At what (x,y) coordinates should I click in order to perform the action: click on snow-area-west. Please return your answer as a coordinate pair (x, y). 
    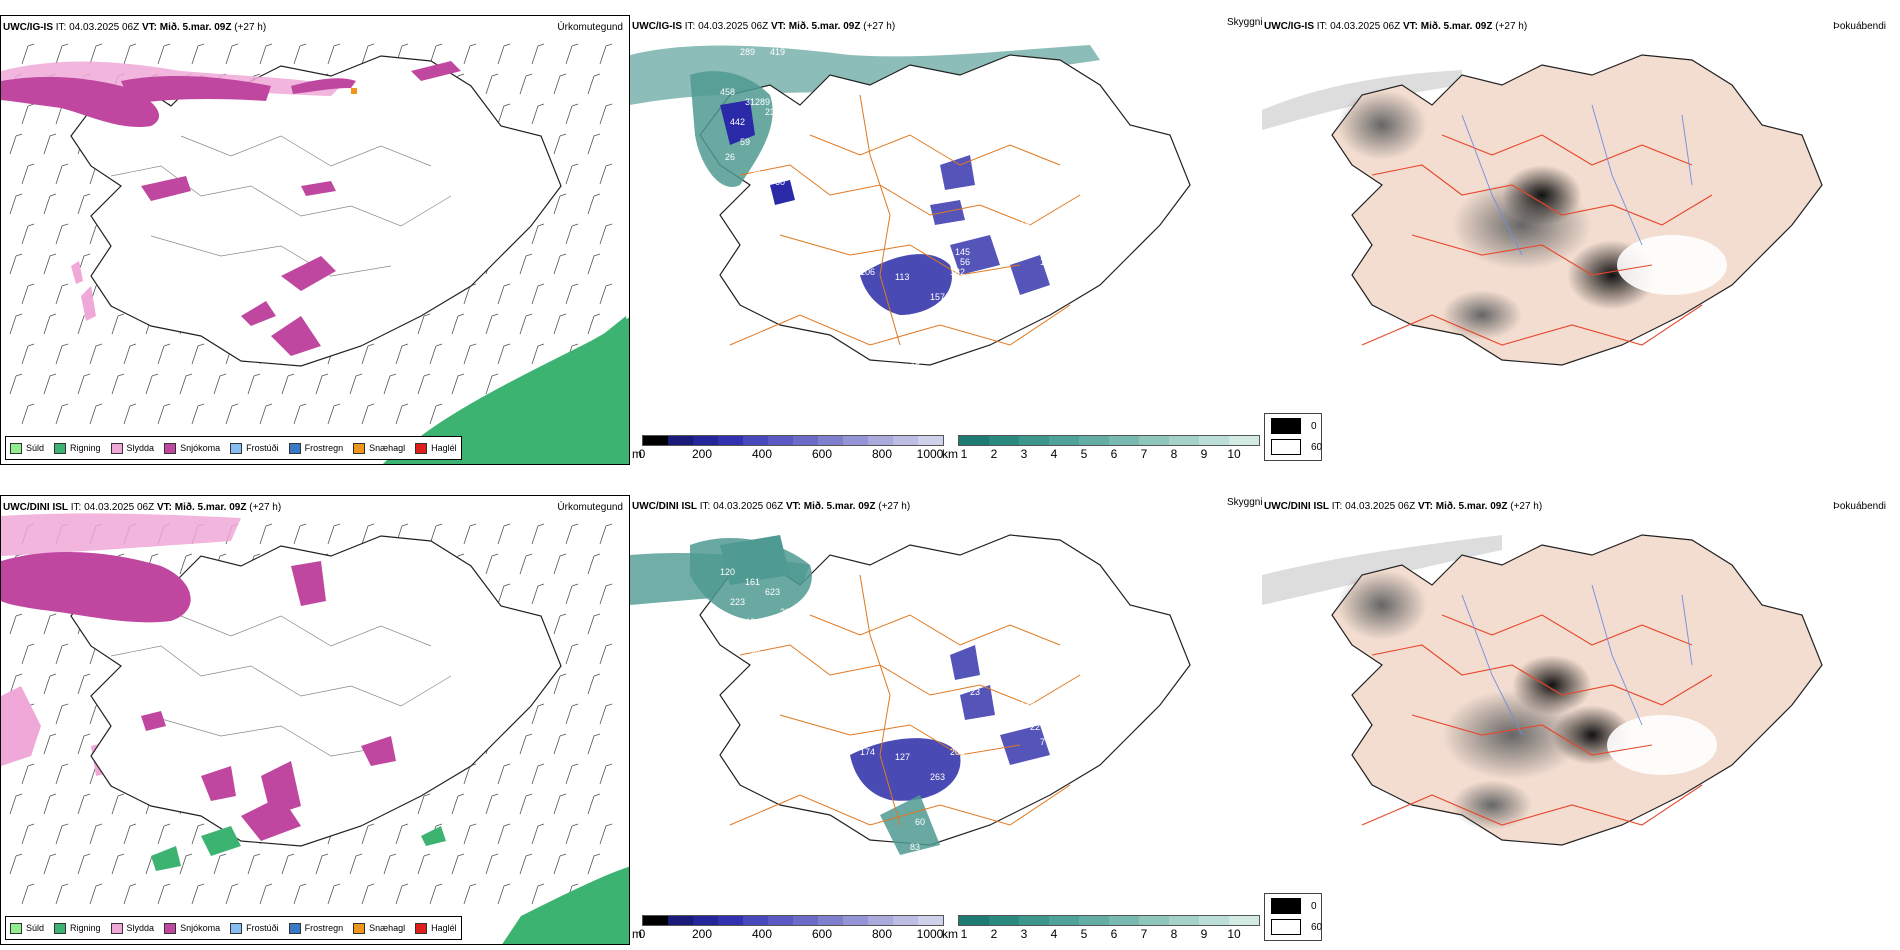
    Looking at the image, I should click on (96, 587).